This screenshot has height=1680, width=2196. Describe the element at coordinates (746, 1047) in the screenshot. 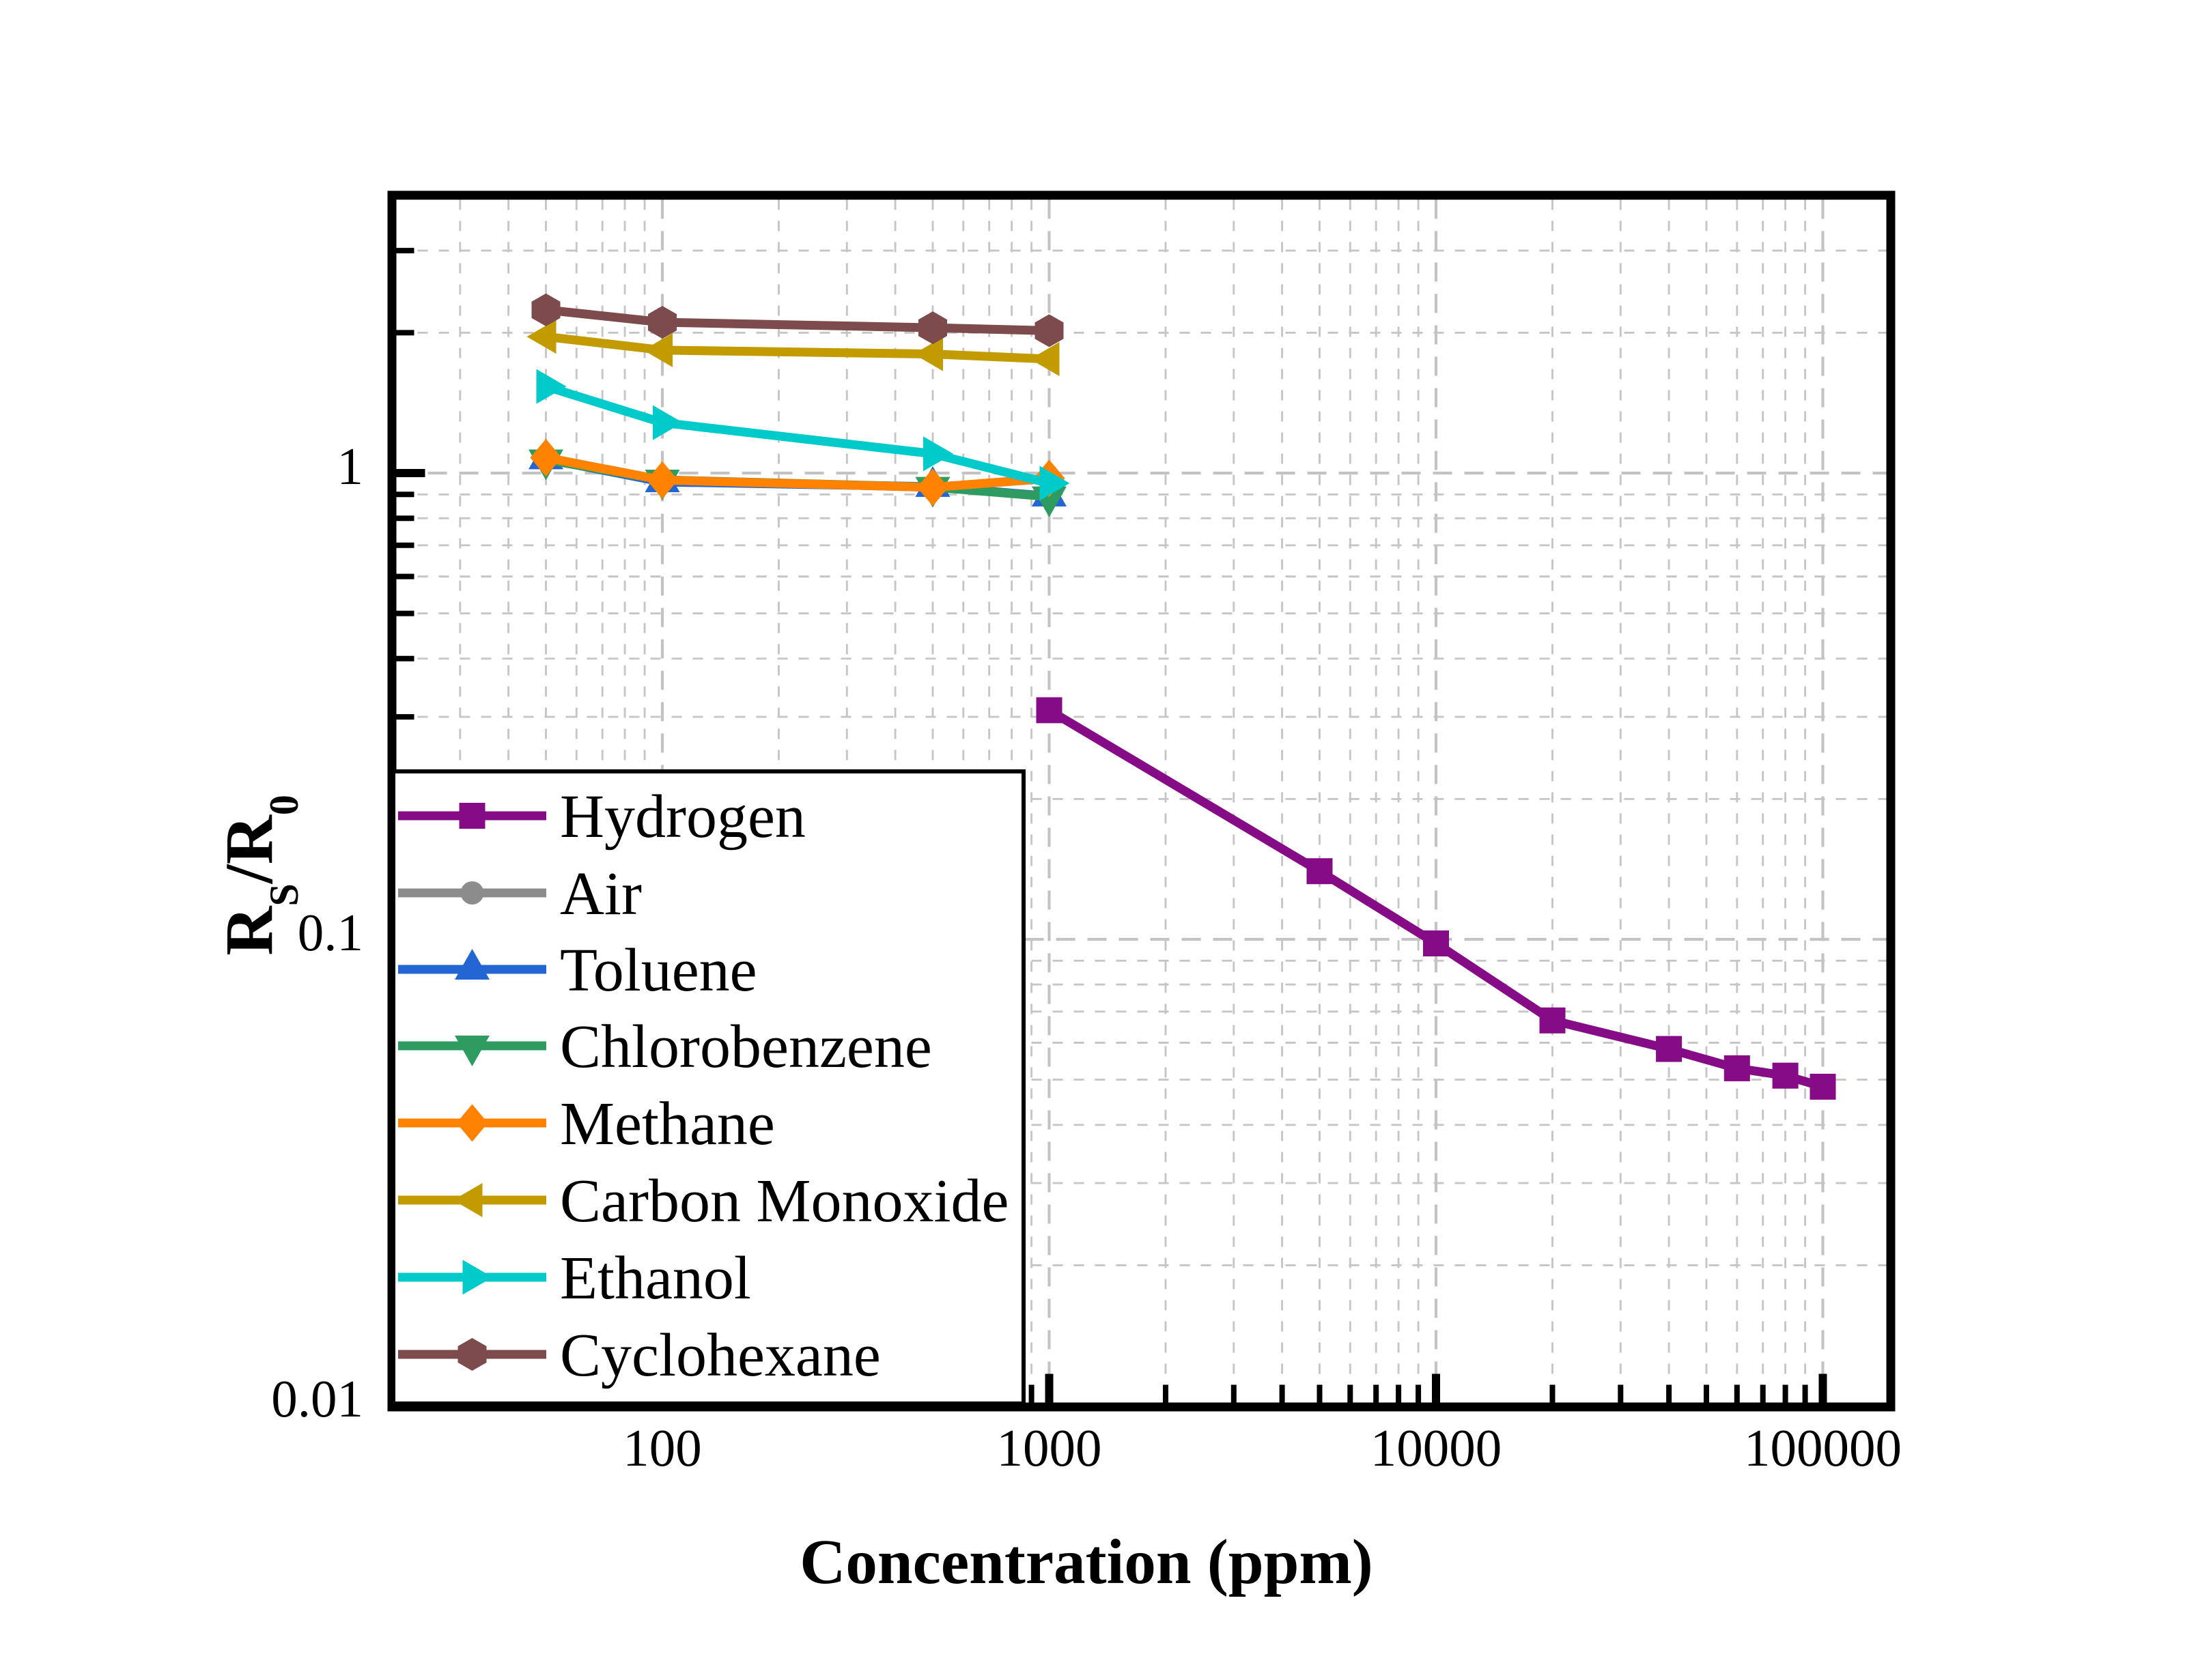

I see `svg-text: Chlorobenzene` at that location.